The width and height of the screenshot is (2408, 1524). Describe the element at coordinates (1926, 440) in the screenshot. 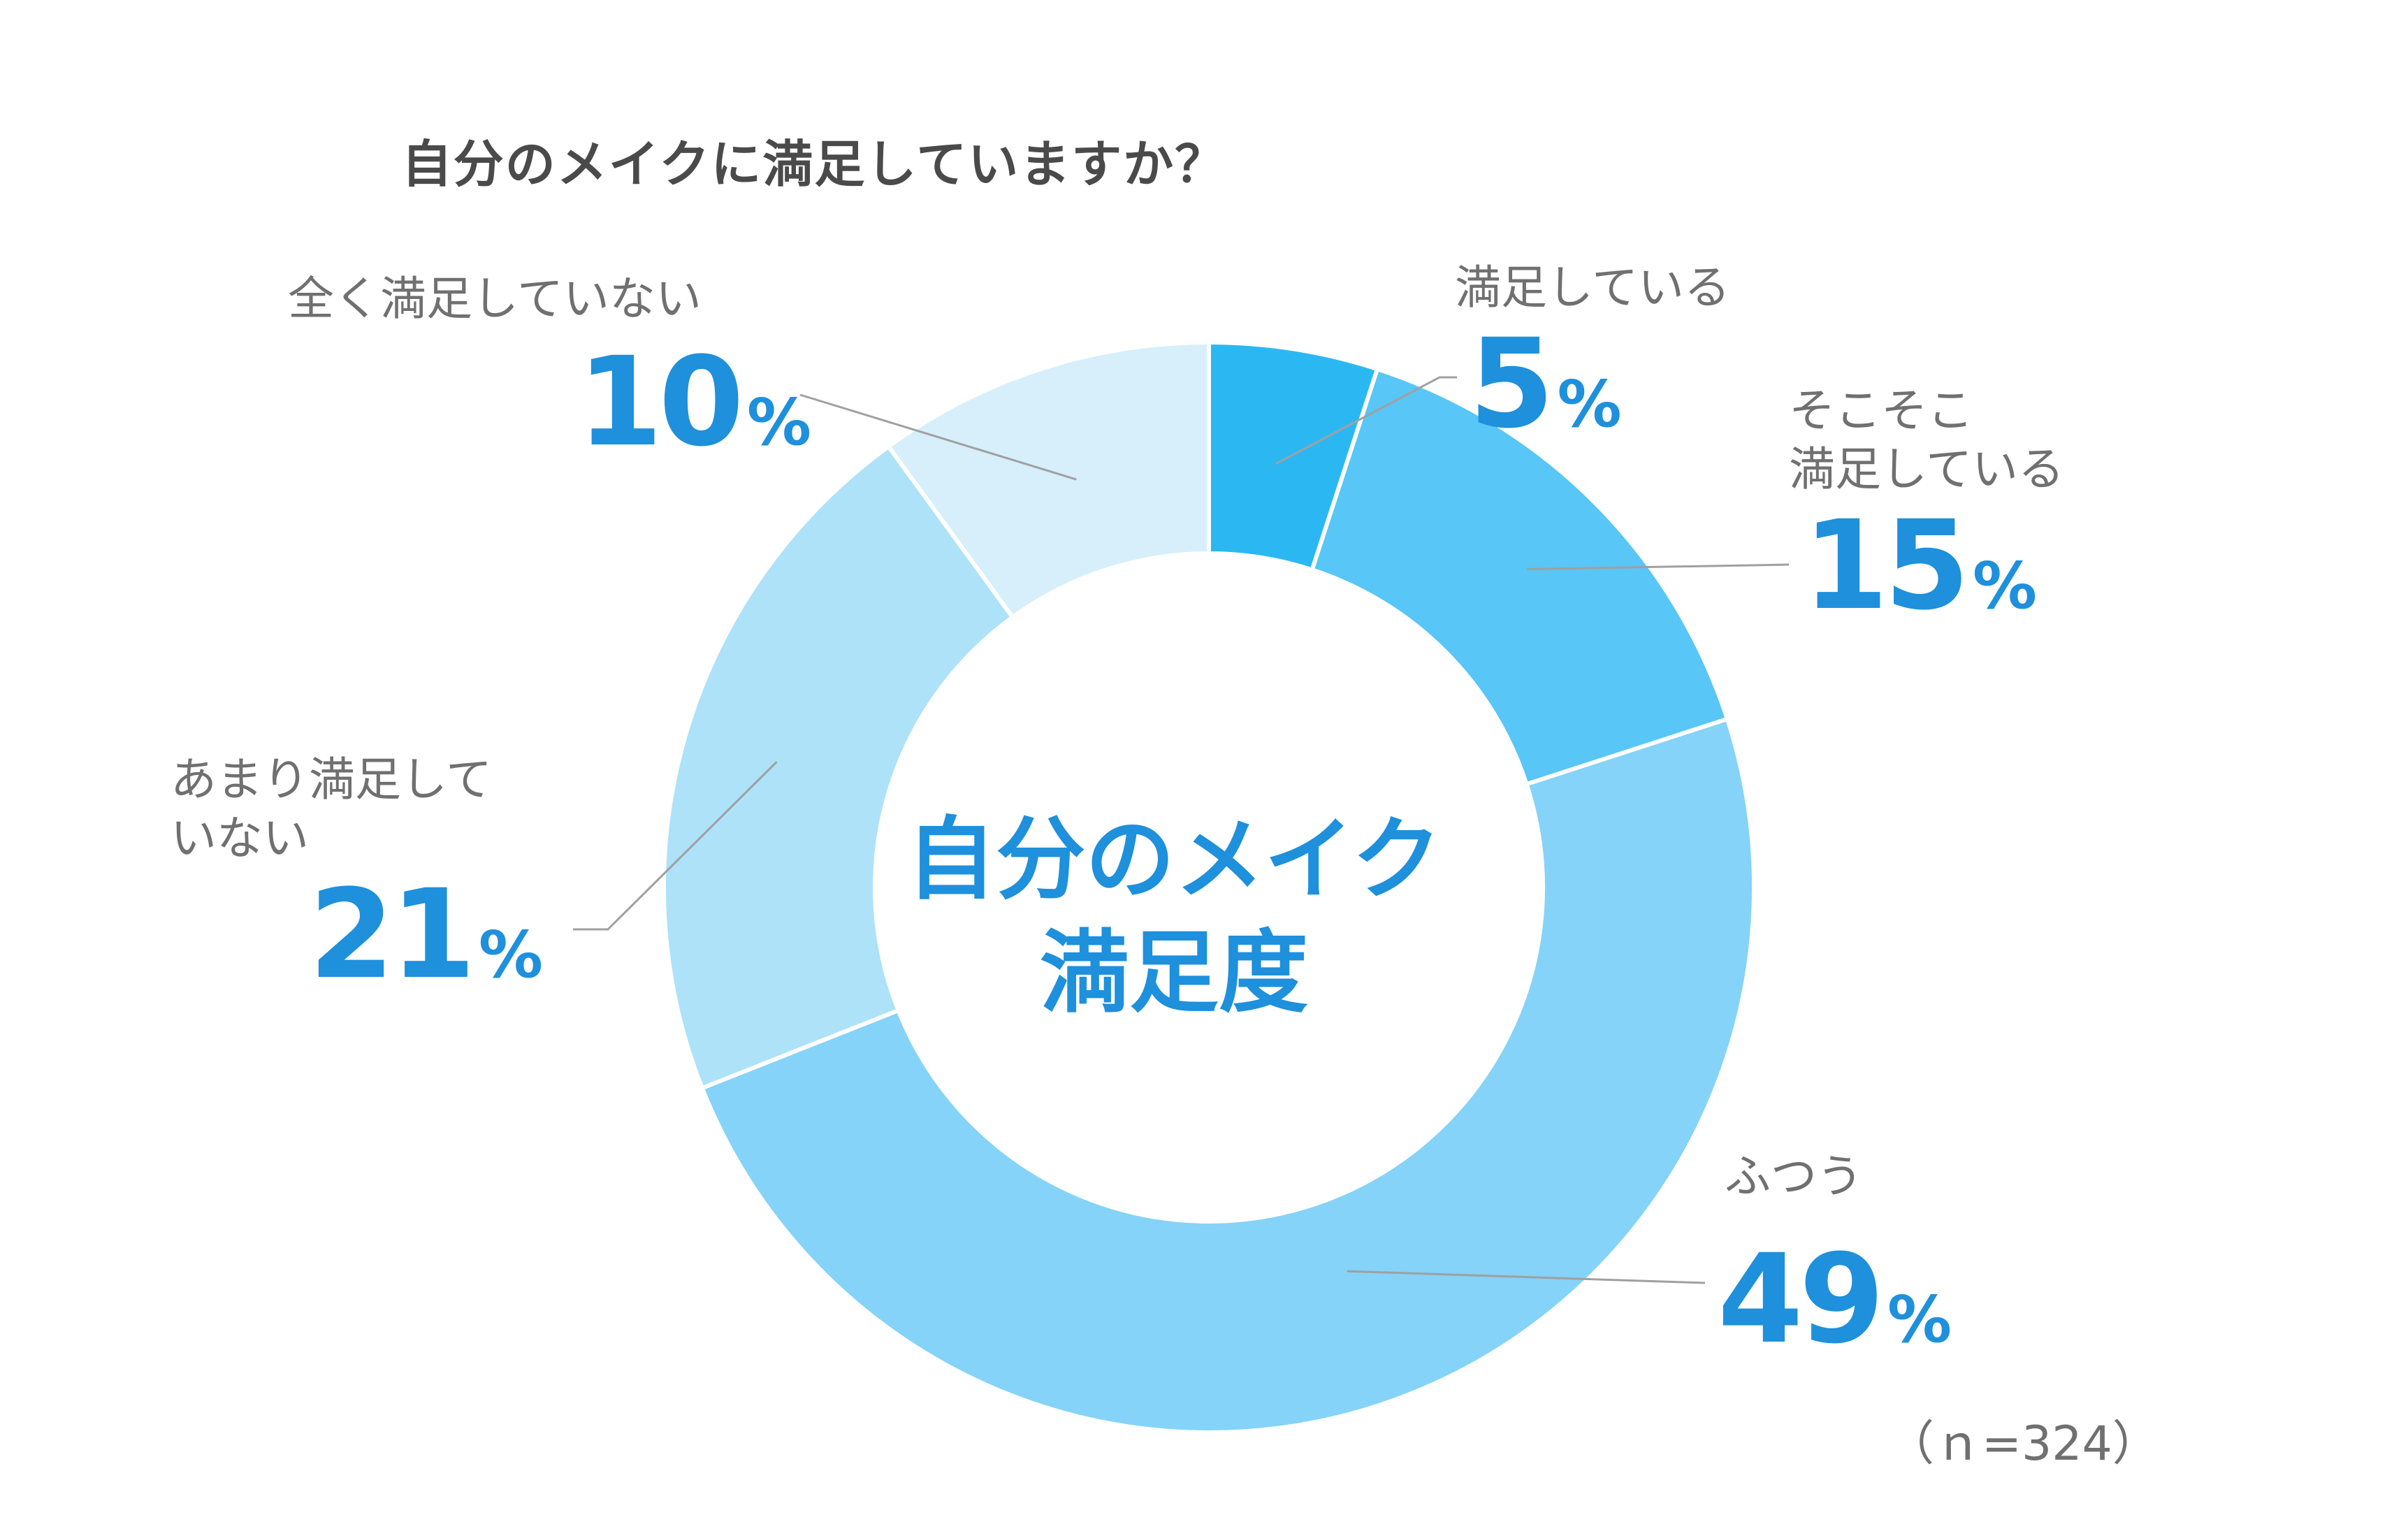

I see `slice-label-1: そこそこ 満足している` at that location.